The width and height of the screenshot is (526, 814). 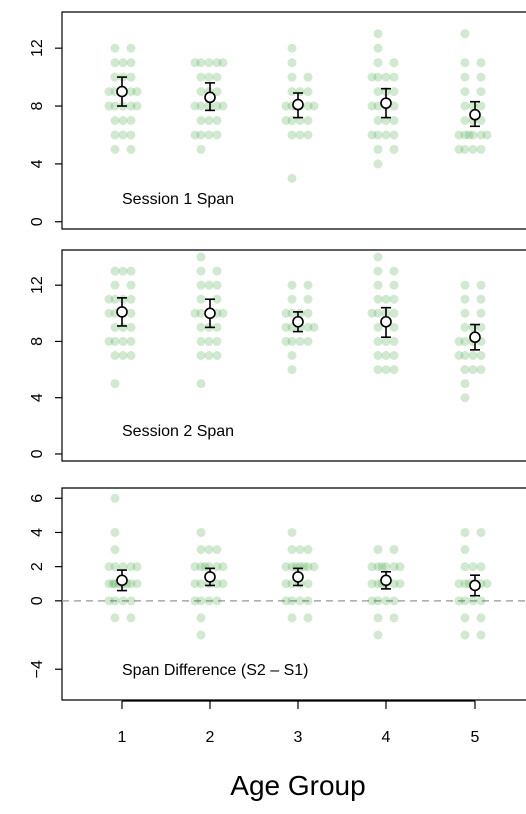 I want to click on panel-title: Span Difference (S2 – S1), so click(x=215, y=670).